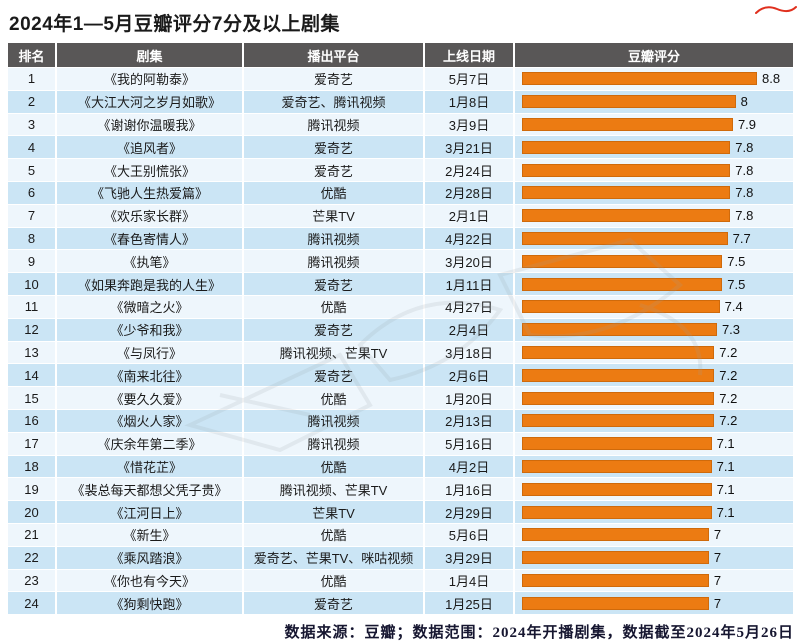  I want to click on date-cell: 4月2日, so click(469, 466).